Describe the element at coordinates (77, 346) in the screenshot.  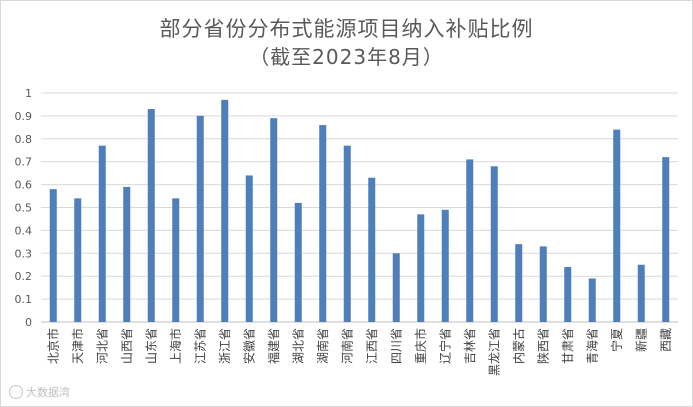
I see `x-tick-label: 天津市` at that location.